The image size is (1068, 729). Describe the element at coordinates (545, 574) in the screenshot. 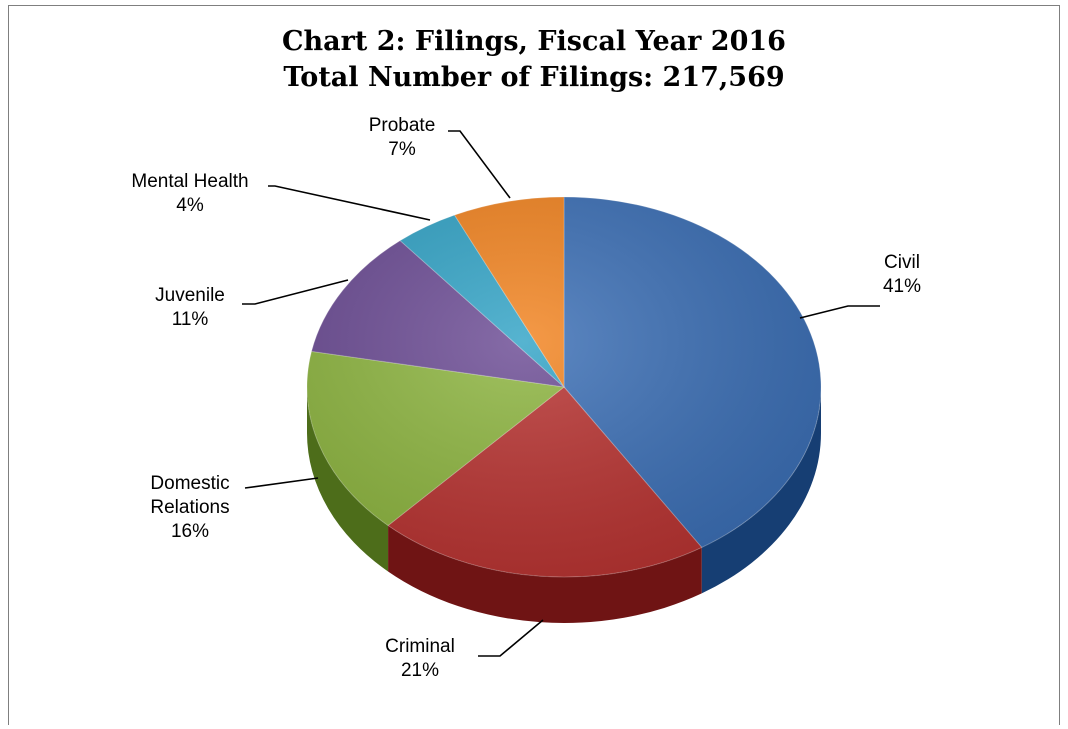

I see `pie-side-criminal` at that location.